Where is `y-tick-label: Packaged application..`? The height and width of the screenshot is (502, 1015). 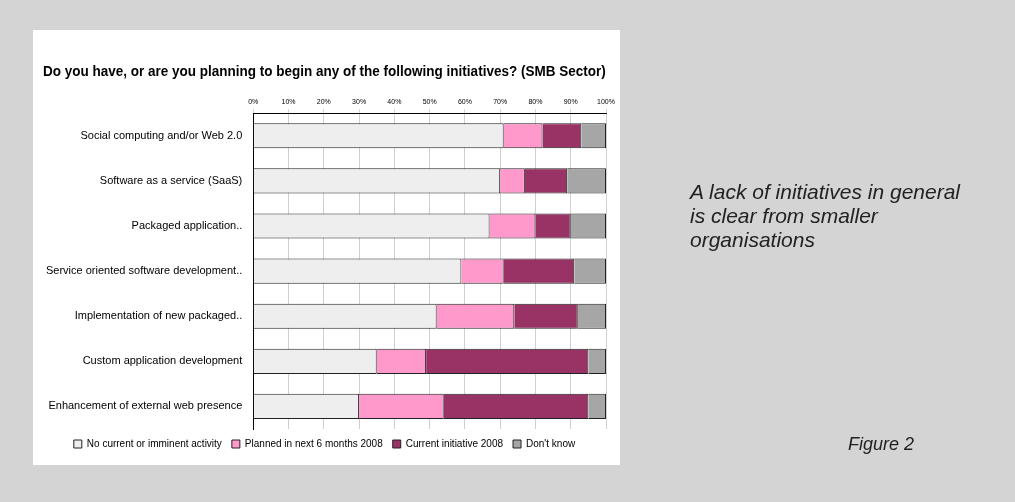
y-tick-label: Packaged application.. is located at coordinates (187, 225).